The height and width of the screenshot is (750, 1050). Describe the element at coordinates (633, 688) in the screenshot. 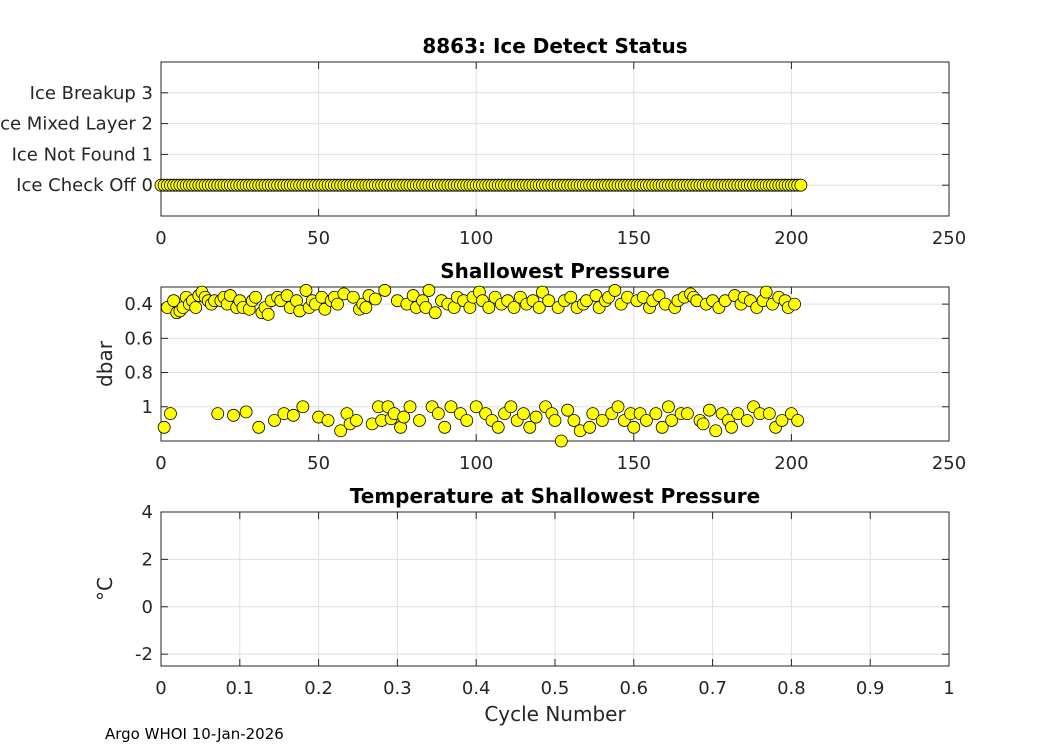

I see `x-tick-label: 0.6` at that location.